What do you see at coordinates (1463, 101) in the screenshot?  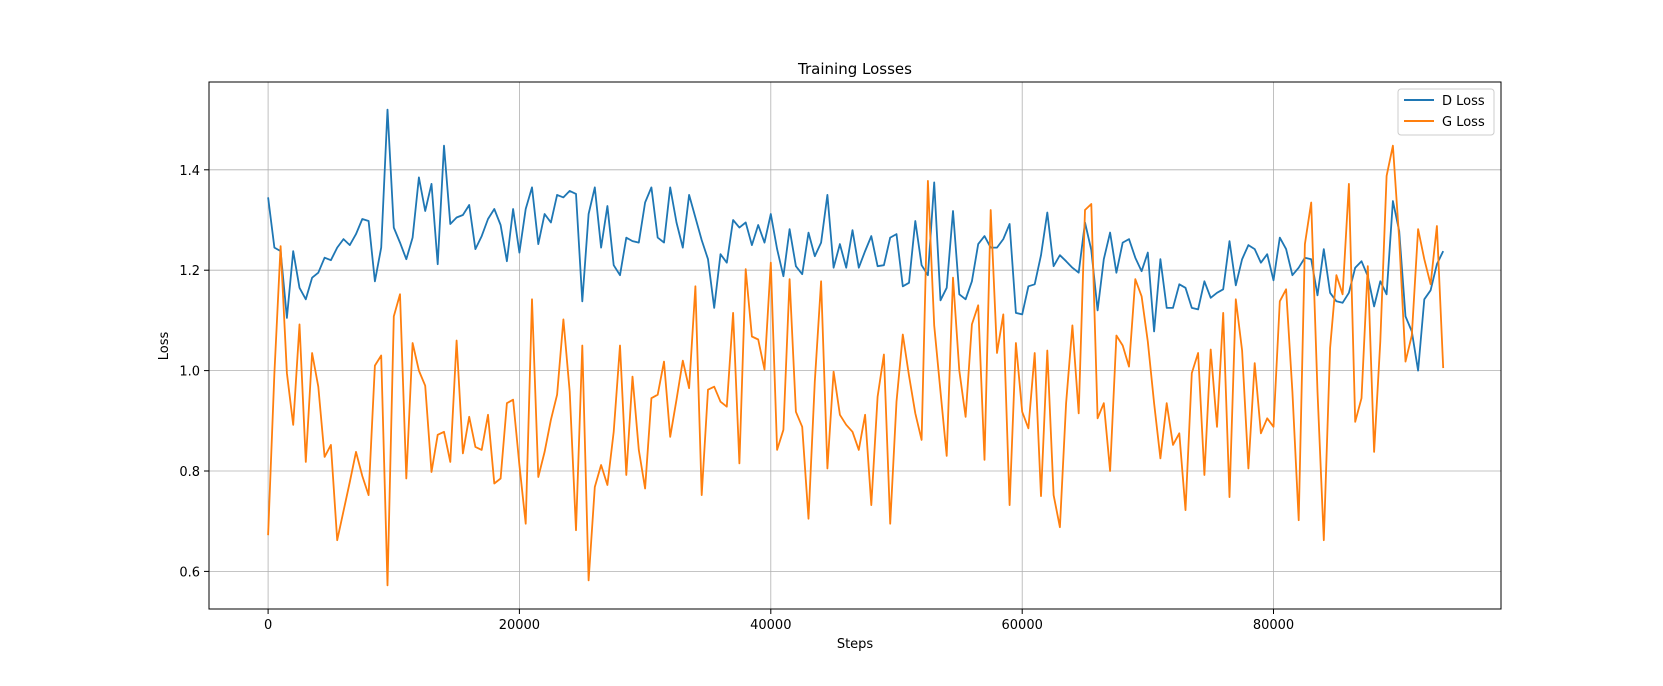 I see `legend-label-d-loss: D Loss` at bounding box center [1463, 101].